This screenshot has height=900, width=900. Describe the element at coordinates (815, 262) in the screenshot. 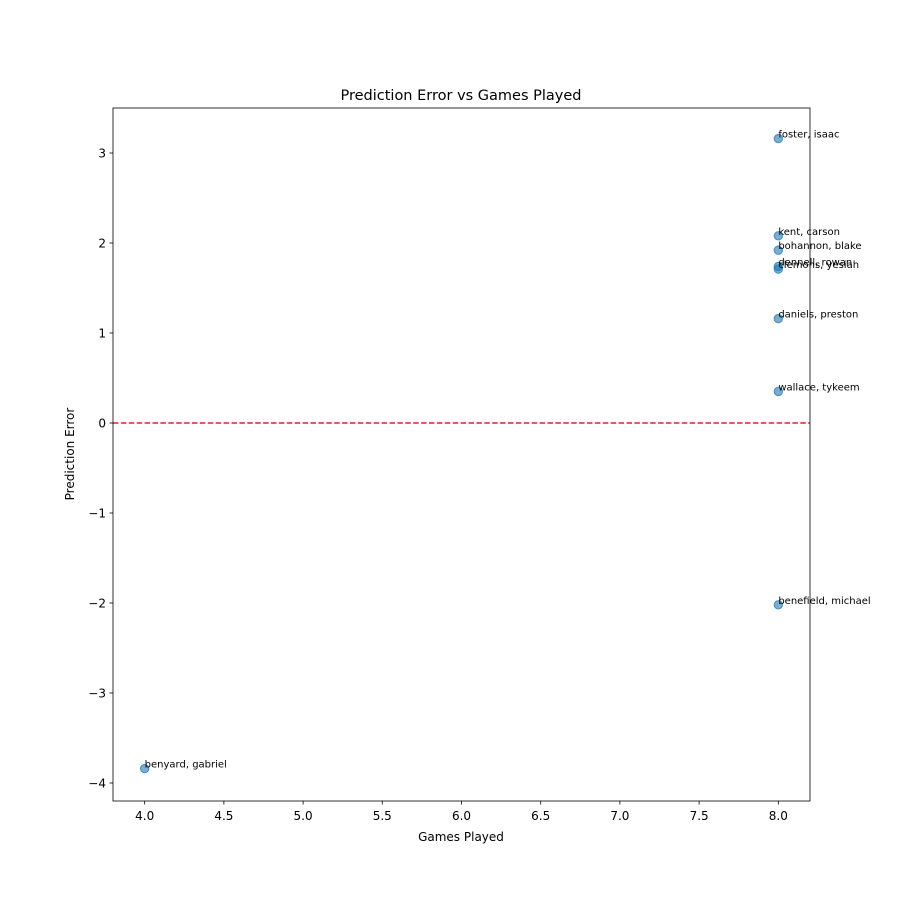

I see `data-point-label: dennell, rowan` at that location.